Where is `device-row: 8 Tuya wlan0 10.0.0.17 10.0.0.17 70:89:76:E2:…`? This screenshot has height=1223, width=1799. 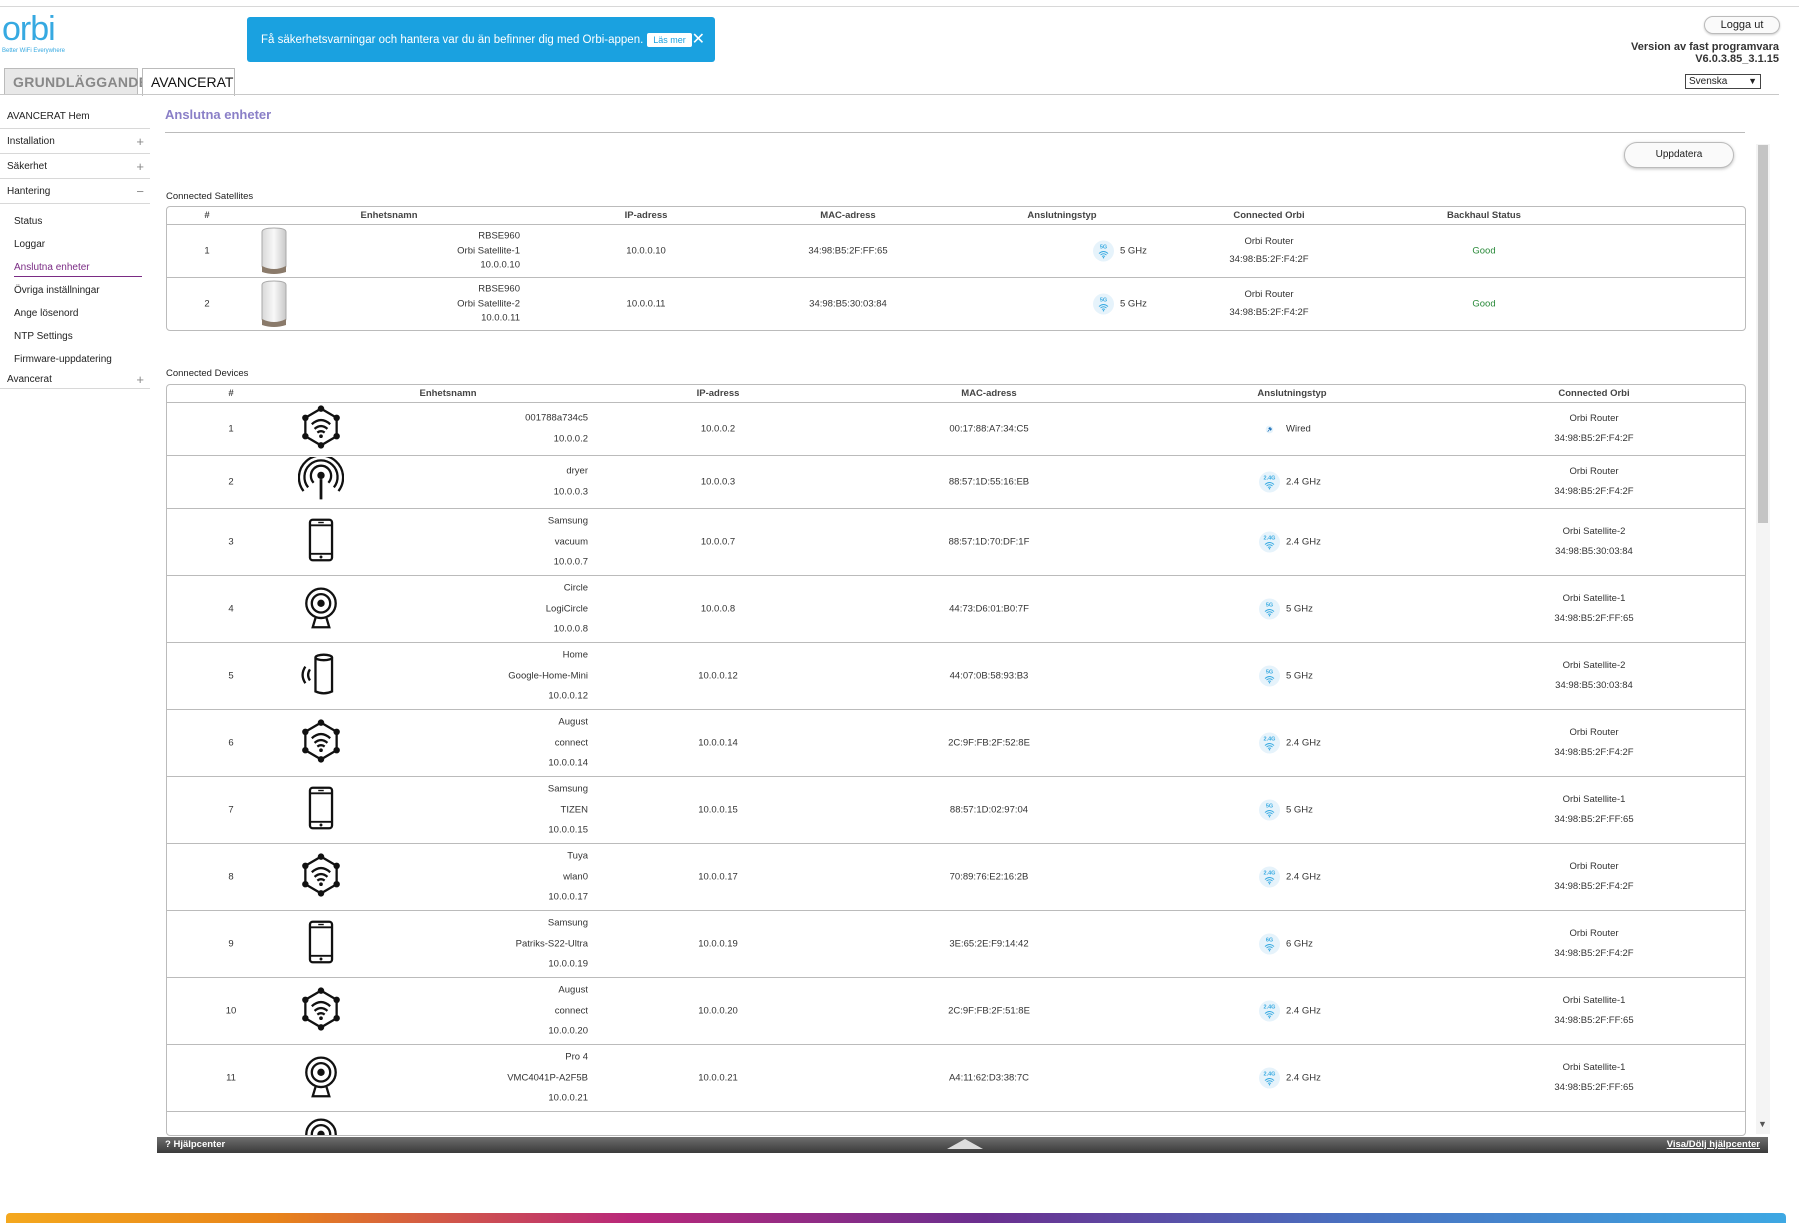 device-row: 8 Tuya wlan0 10.0.0.17 10.0.0.17 70:89:76:E2:… is located at coordinates (956, 877).